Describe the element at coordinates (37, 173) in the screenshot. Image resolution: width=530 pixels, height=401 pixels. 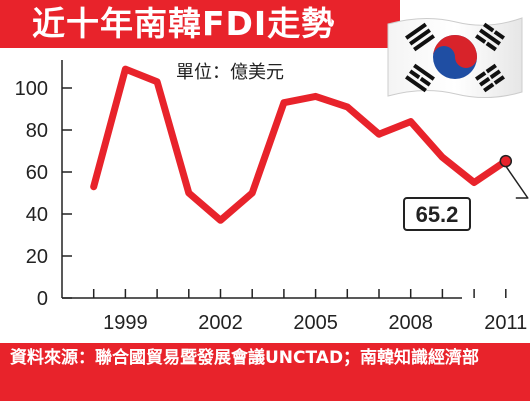
I see `y-tick-label: 60` at that location.